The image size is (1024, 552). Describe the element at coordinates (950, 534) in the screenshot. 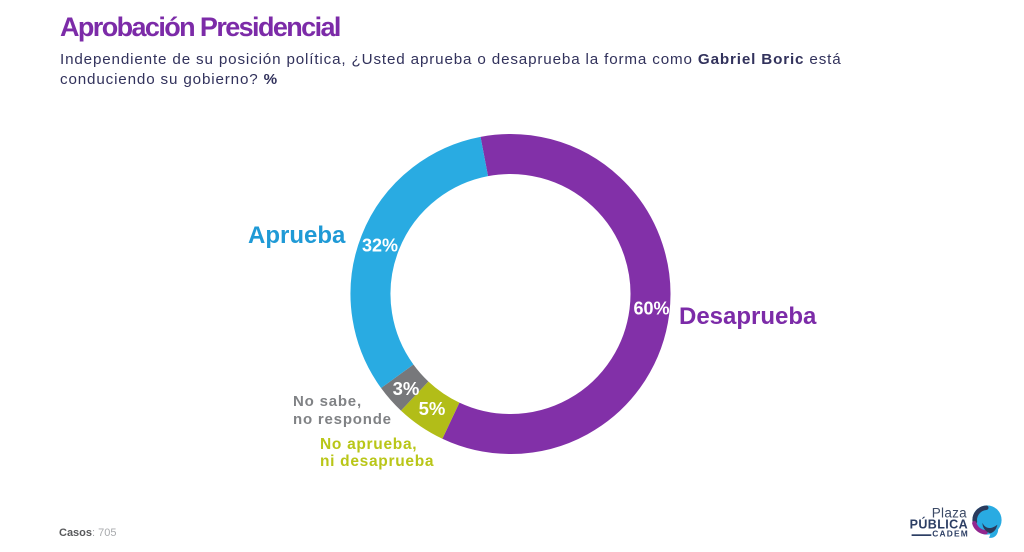

I see `svg-text: CADEM` at that location.